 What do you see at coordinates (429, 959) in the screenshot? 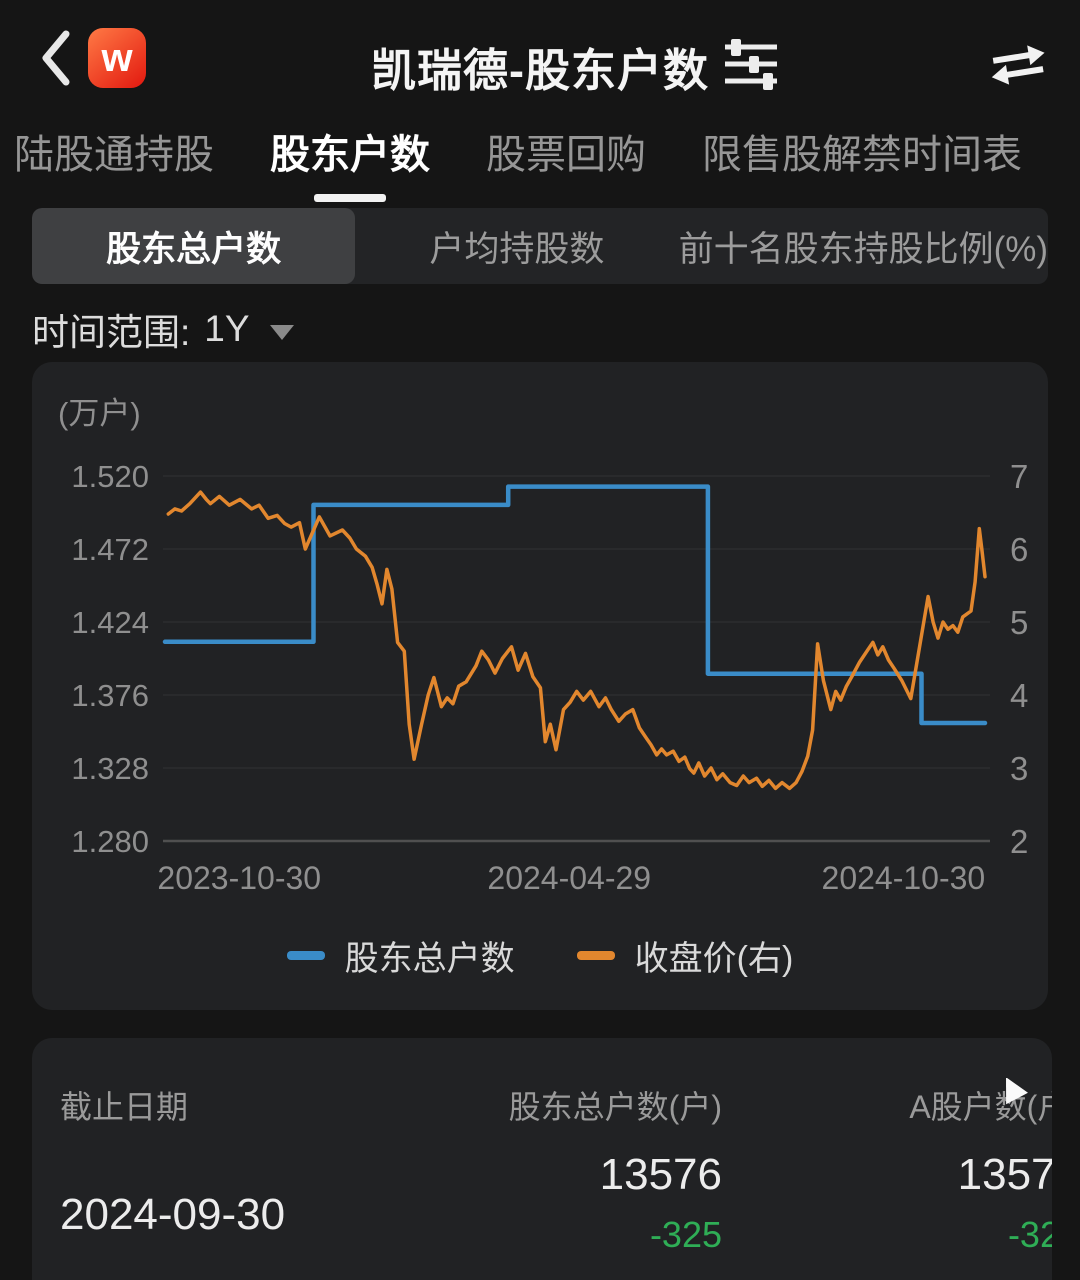
I see `legend-label: 股东总户数` at bounding box center [429, 959].